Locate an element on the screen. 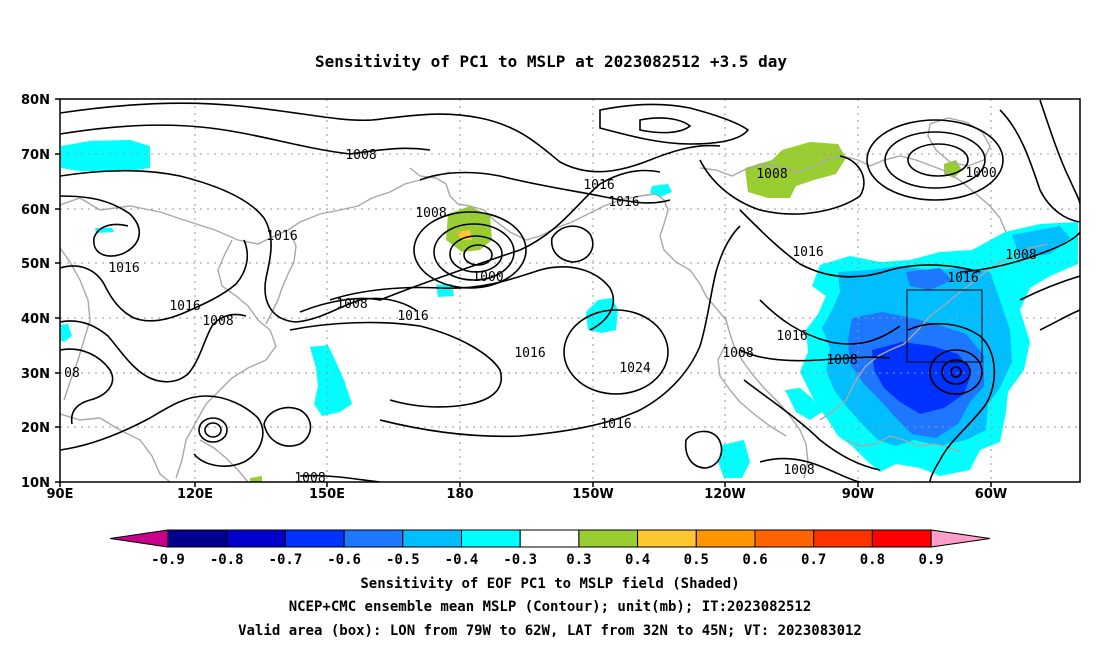 The height and width of the screenshot is (650, 1100). colorbar-label: -0.6 is located at coordinates (344, 560).